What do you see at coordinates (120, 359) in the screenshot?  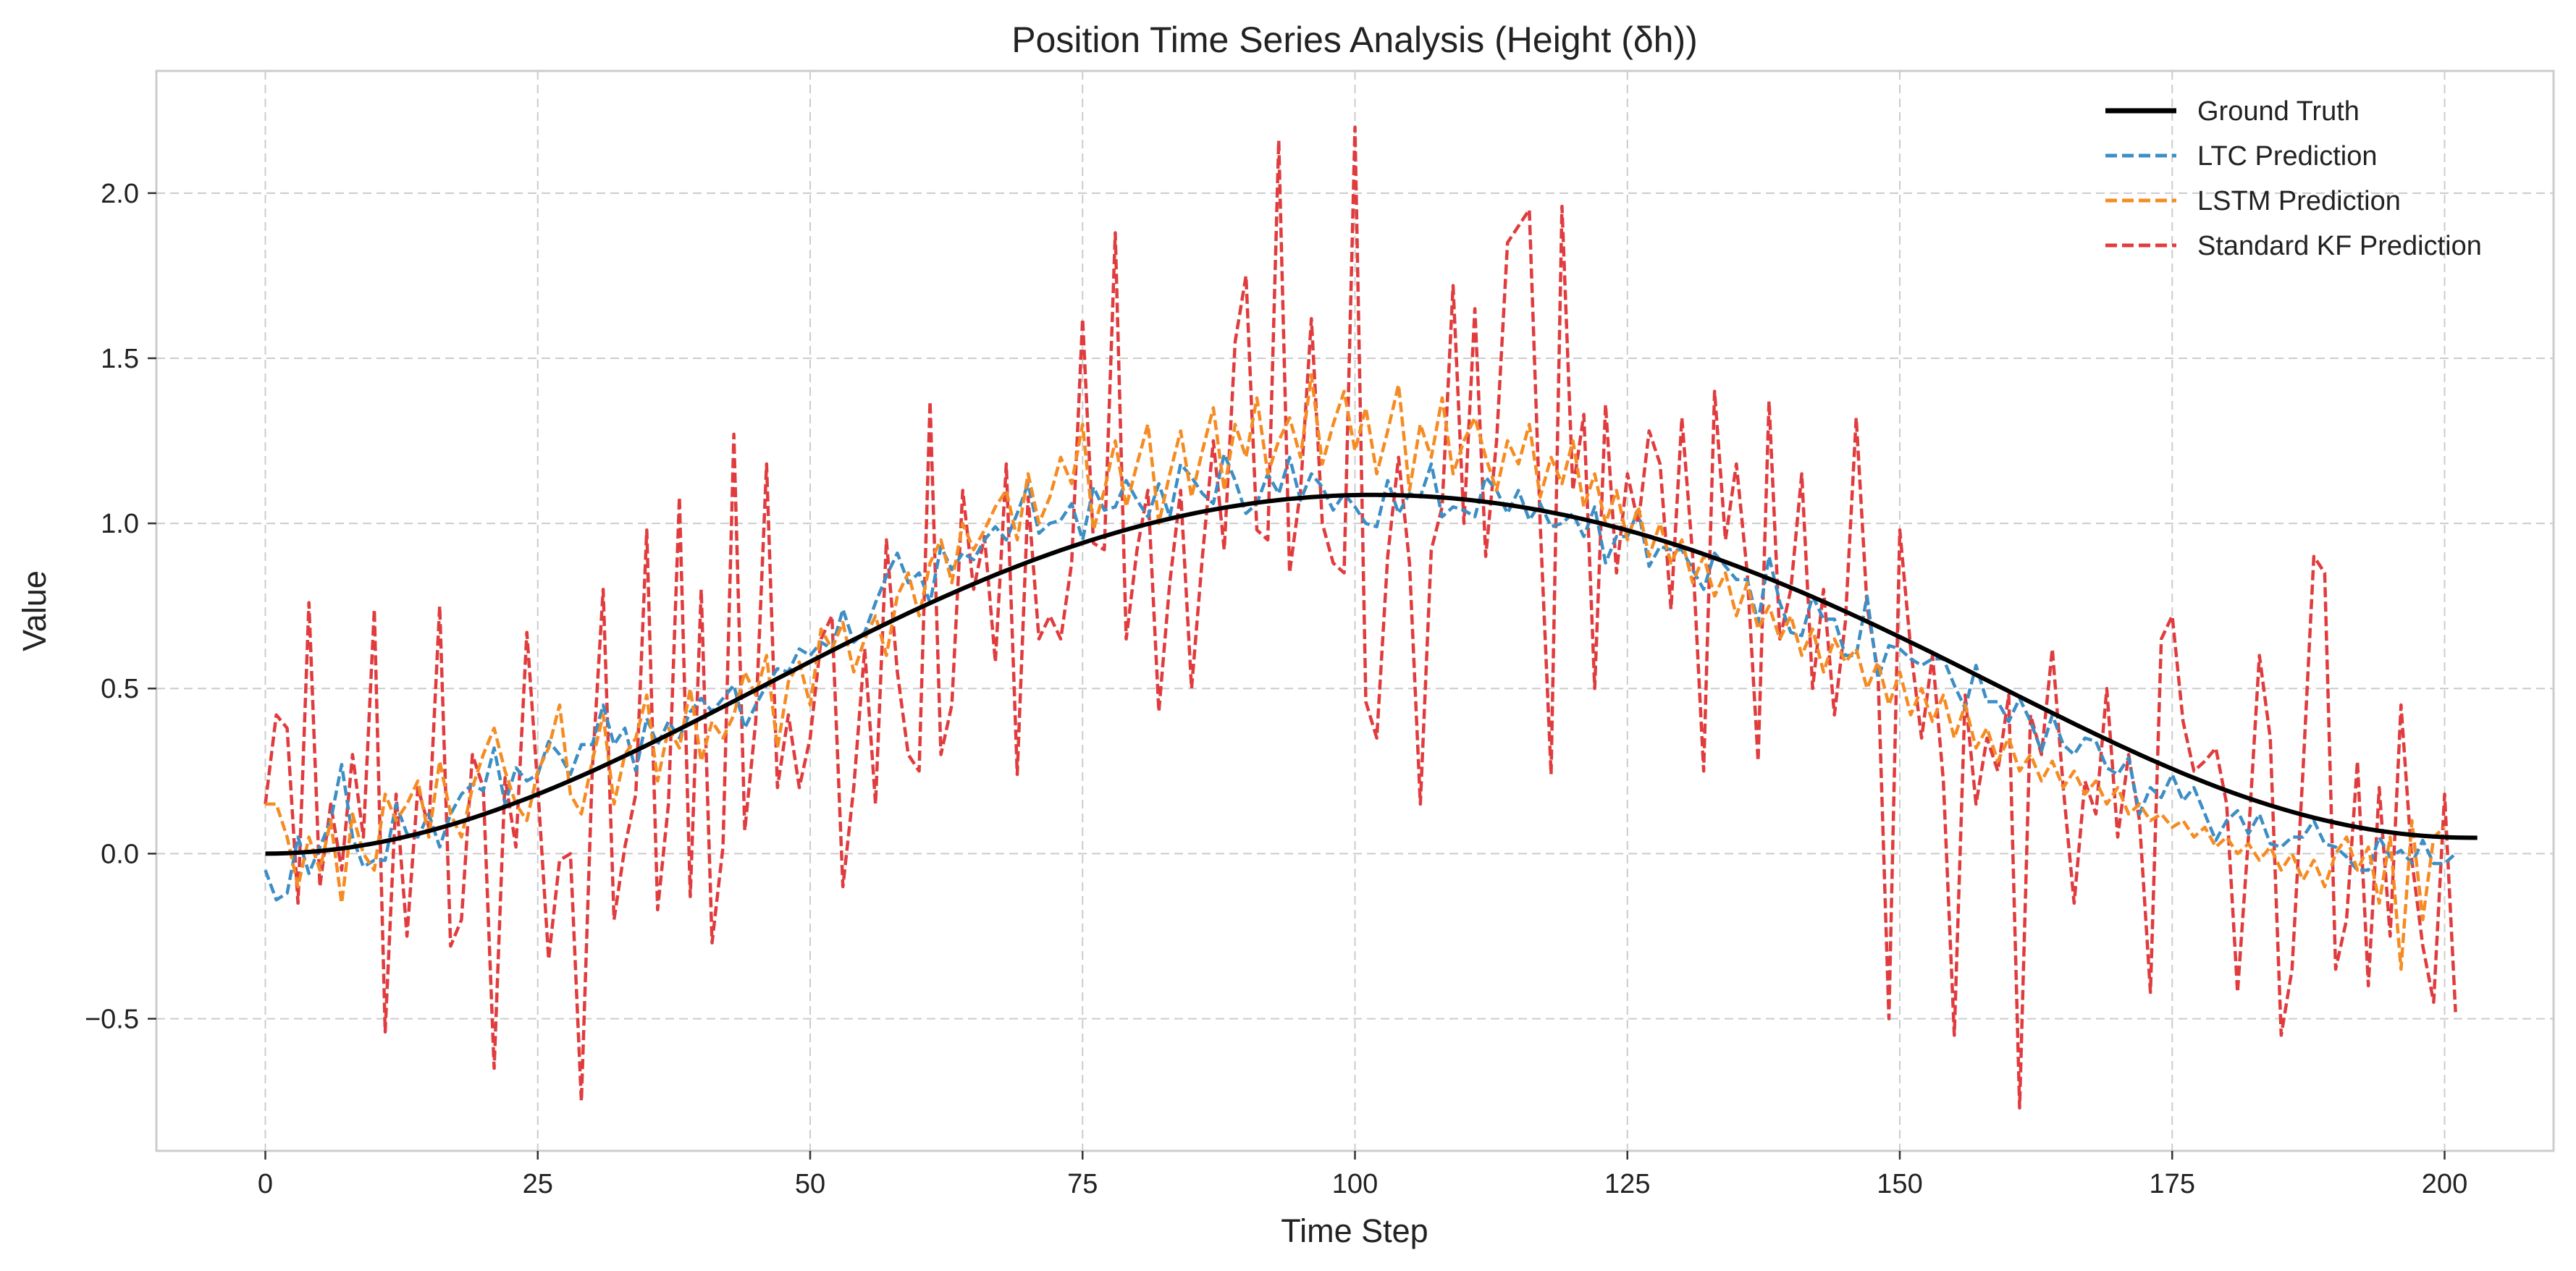 I see `y-tick-label: 1.5` at bounding box center [120, 359].